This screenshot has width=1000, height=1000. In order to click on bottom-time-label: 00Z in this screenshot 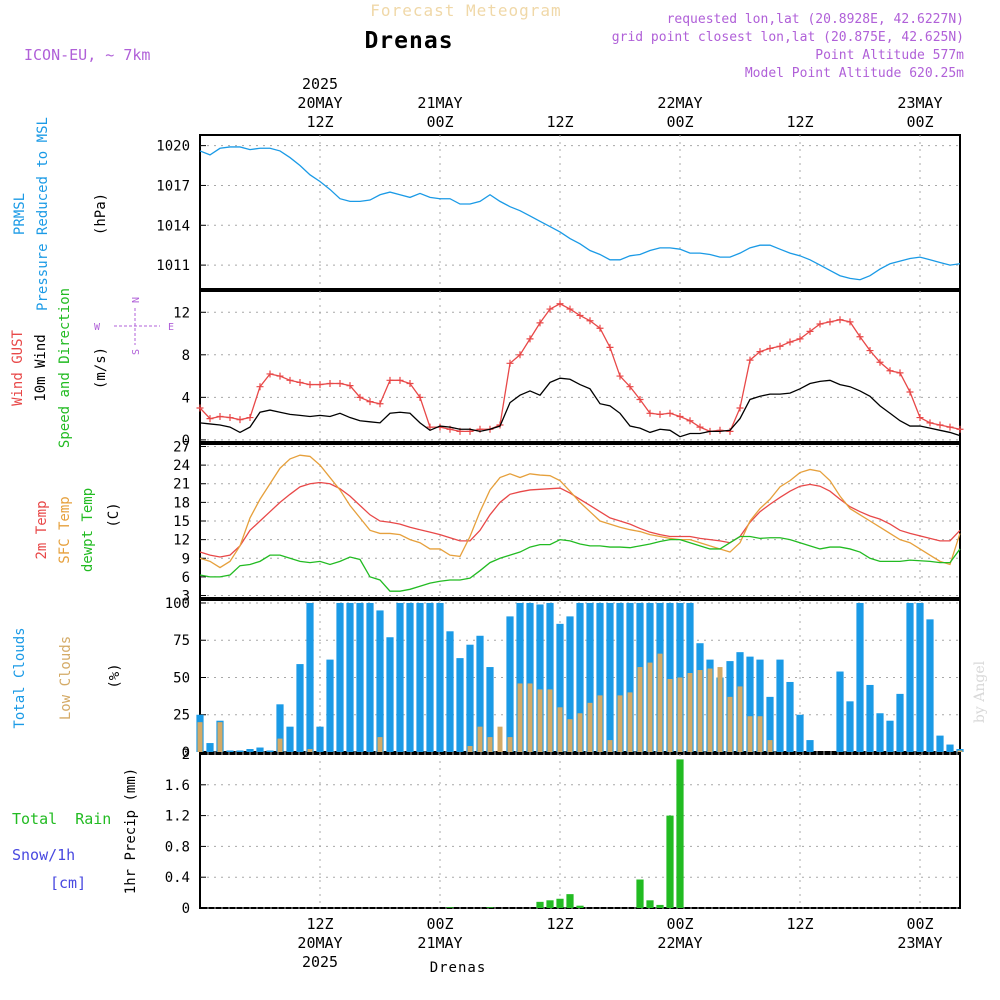, I will do `click(439, 924)`.